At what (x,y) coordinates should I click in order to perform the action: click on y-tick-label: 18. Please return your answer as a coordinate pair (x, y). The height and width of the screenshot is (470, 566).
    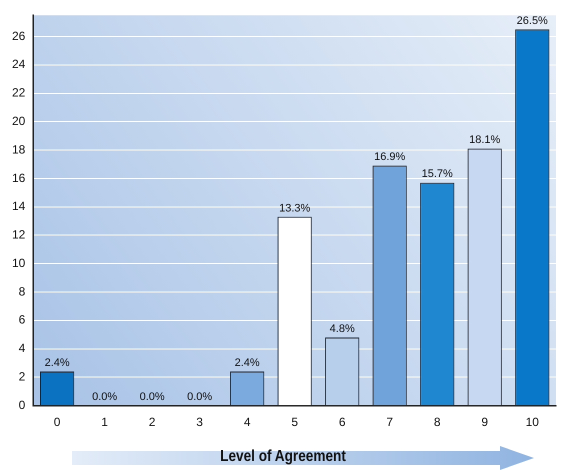
    Looking at the image, I should click on (19, 149).